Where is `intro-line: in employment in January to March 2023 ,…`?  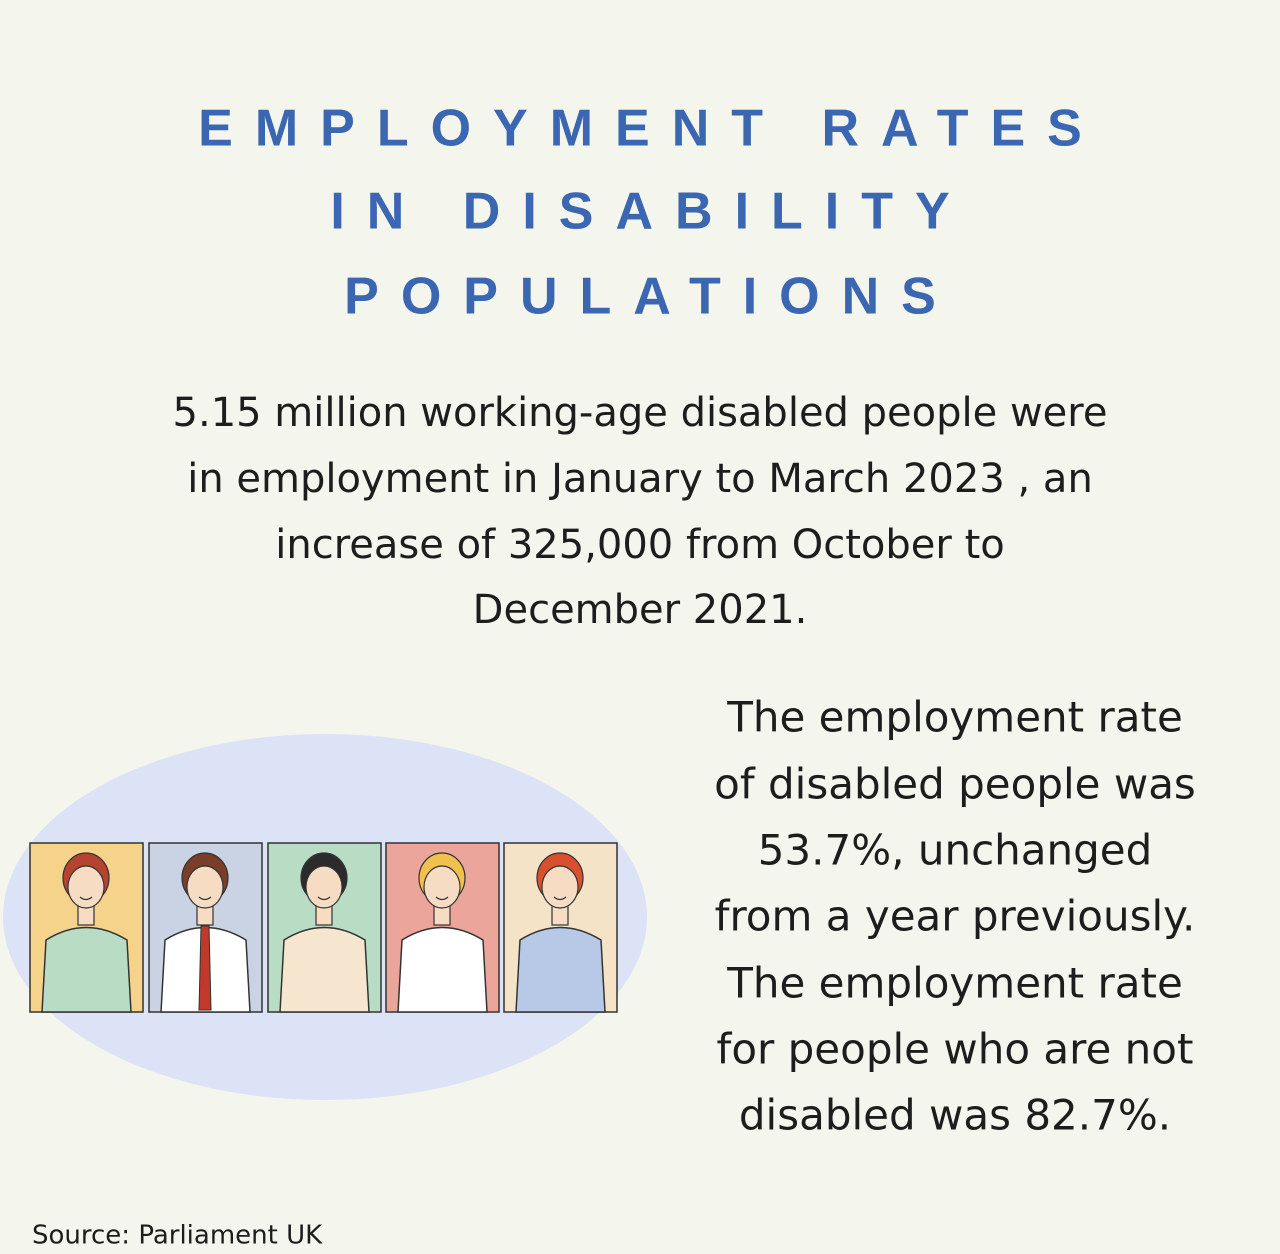
intro-line: in employment in January to March 2023 ,… is located at coordinates (640, 479).